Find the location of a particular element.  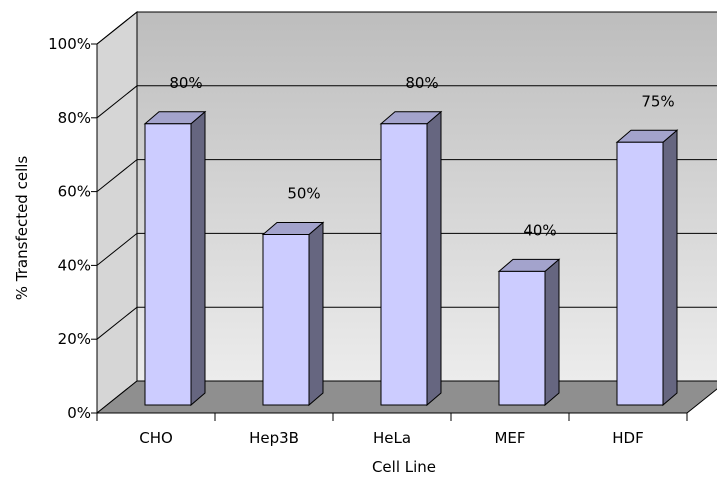

bar-mef is located at coordinates (529, 332).